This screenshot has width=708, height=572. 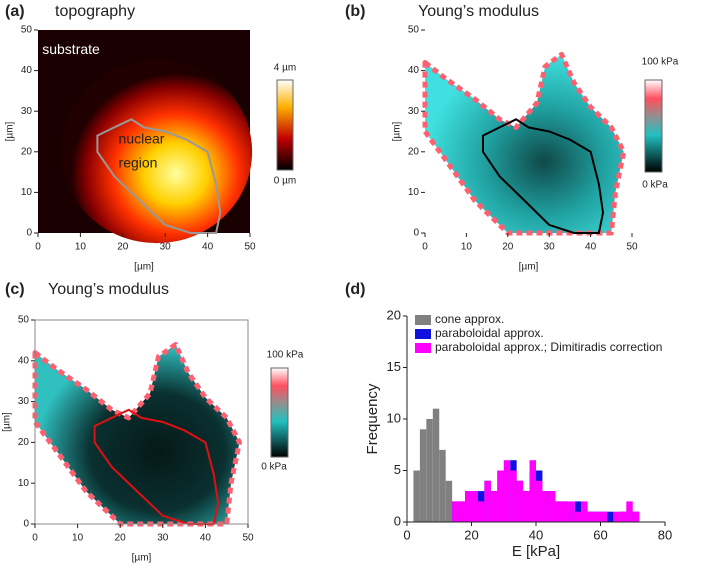 What do you see at coordinates (665, 534) in the screenshot?
I see `x-tick-label: 80` at bounding box center [665, 534].